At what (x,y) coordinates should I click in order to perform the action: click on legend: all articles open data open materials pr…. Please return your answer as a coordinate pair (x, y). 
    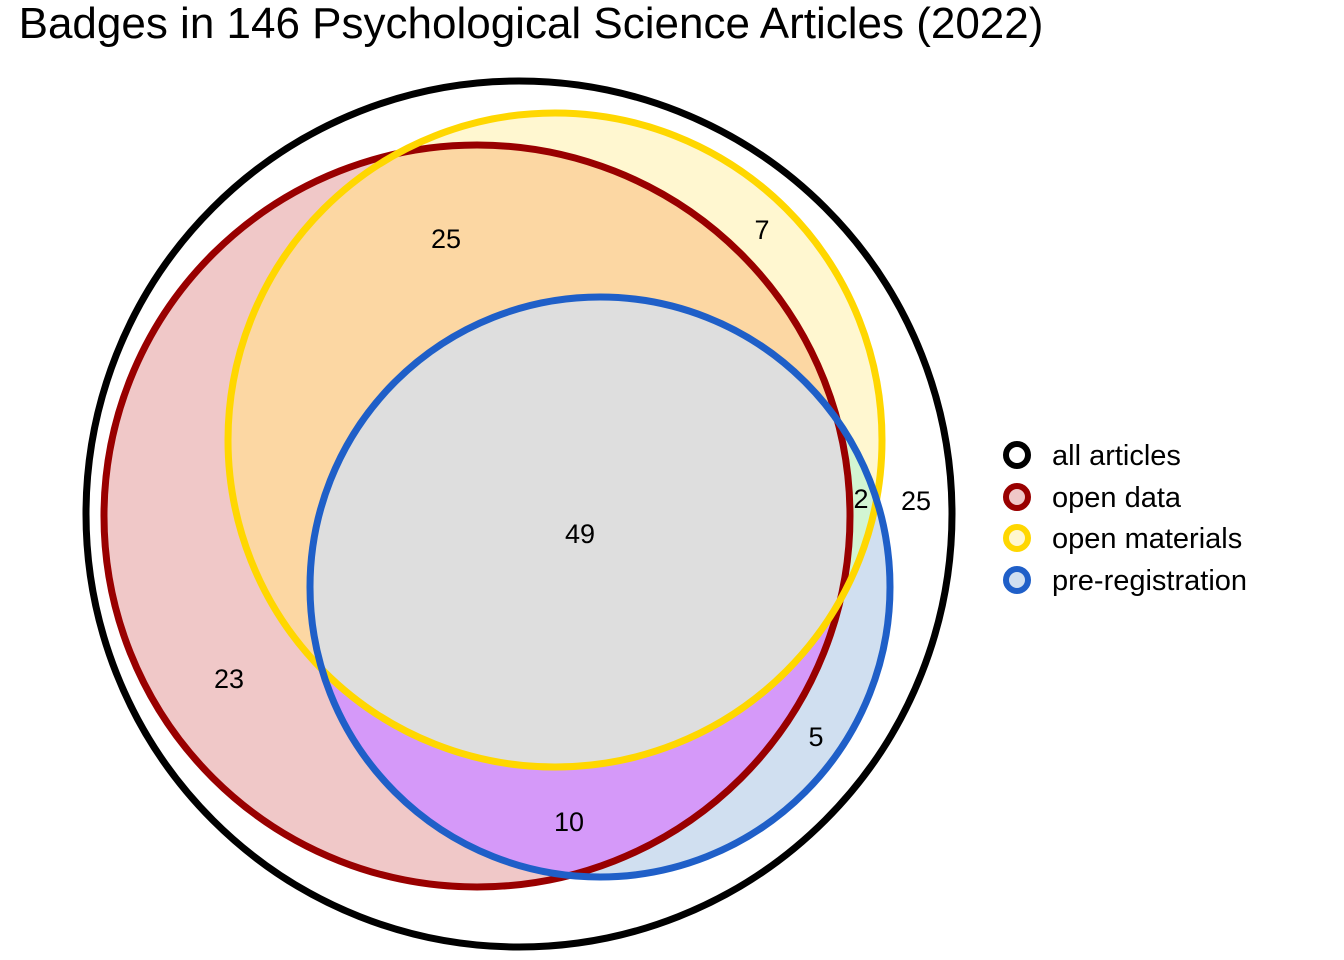
    Looking at the image, I should click on (1125, 518).